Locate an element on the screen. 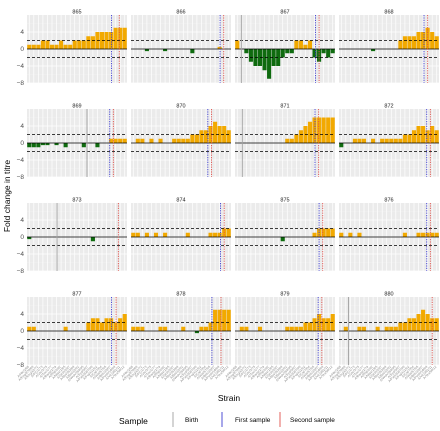 The image size is (440, 431). panel-869: 869 is located at coordinates (77, 141).